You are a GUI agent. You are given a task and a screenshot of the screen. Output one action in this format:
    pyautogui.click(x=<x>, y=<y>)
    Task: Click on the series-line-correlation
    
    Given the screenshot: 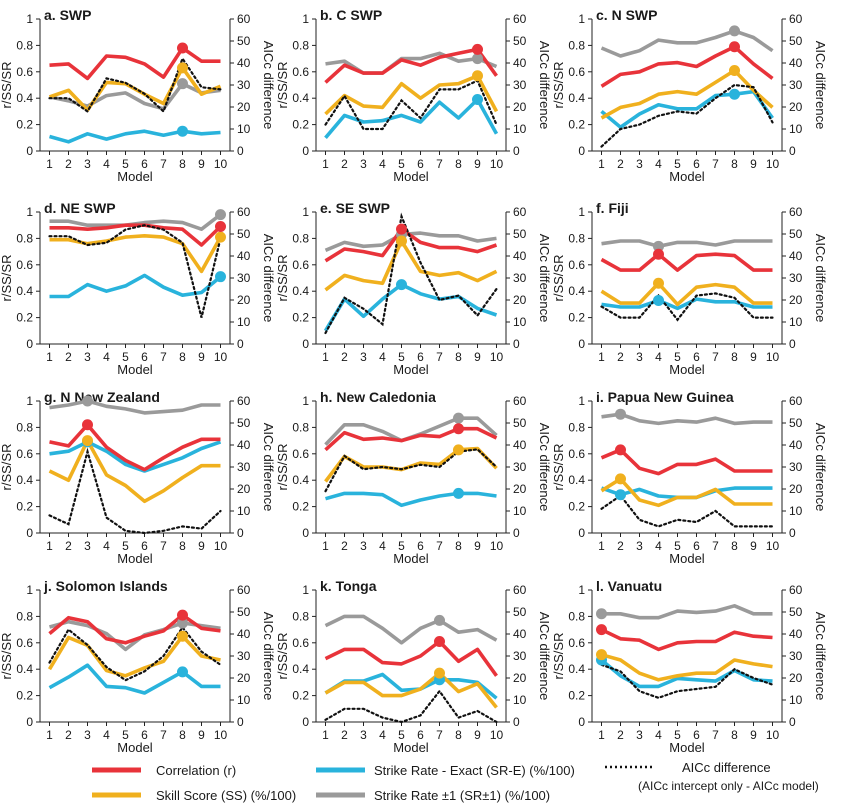 What is the action you would take?
    pyautogui.click(x=135, y=235)
    